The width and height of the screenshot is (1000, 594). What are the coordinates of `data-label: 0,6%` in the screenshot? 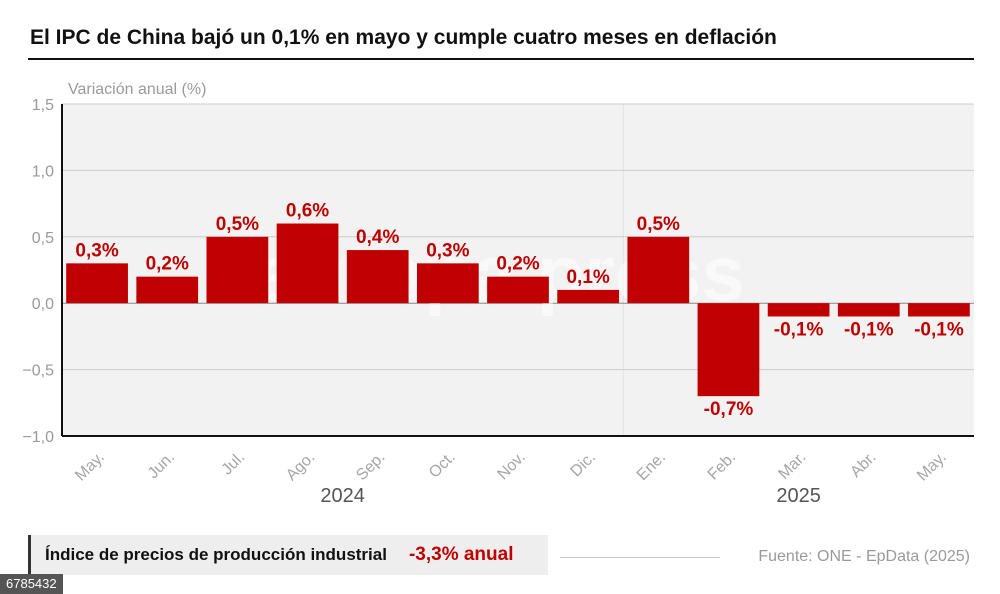 It's located at (307, 211).